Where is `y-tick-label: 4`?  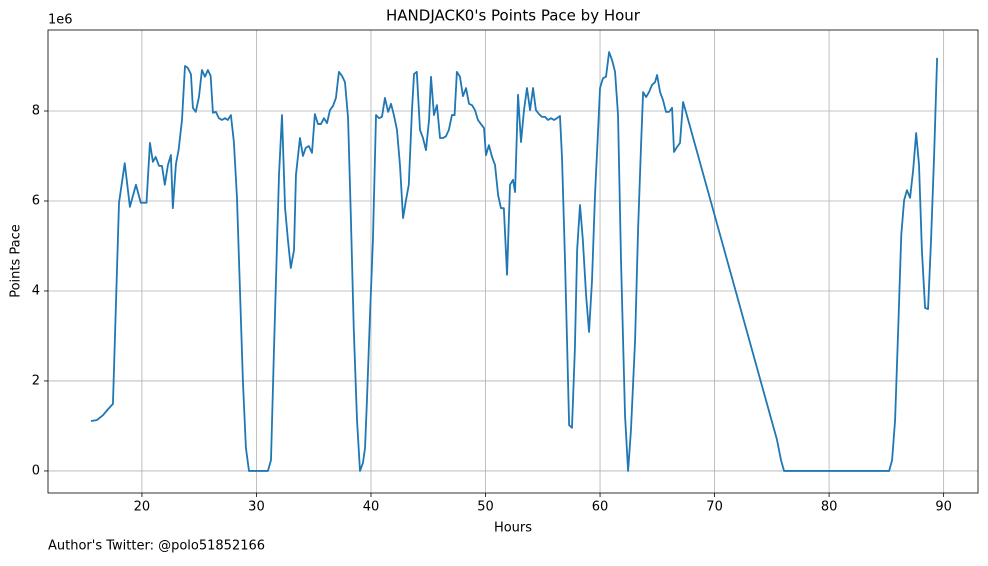 y-tick-label: 4 is located at coordinates (36, 290).